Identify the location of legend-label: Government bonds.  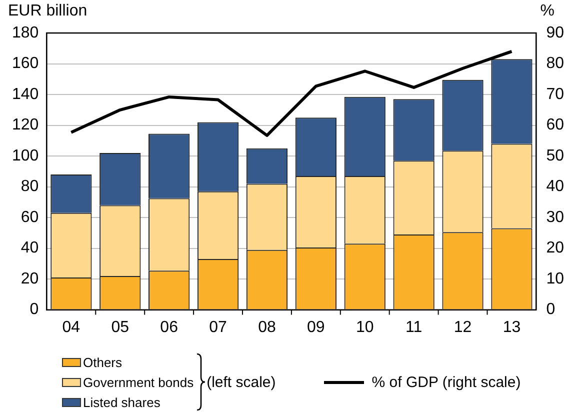
(138, 382).